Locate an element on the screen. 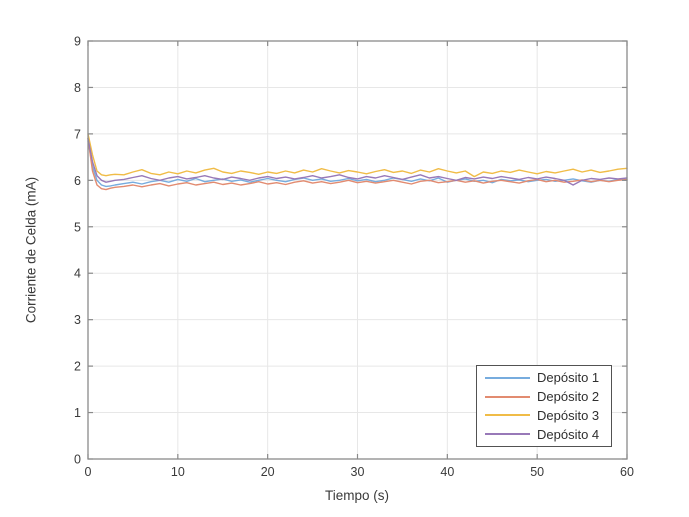 Image resolution: width=689 pixels, height=517 pixels. svg-text: 10 is located at coordinates (178, 472).